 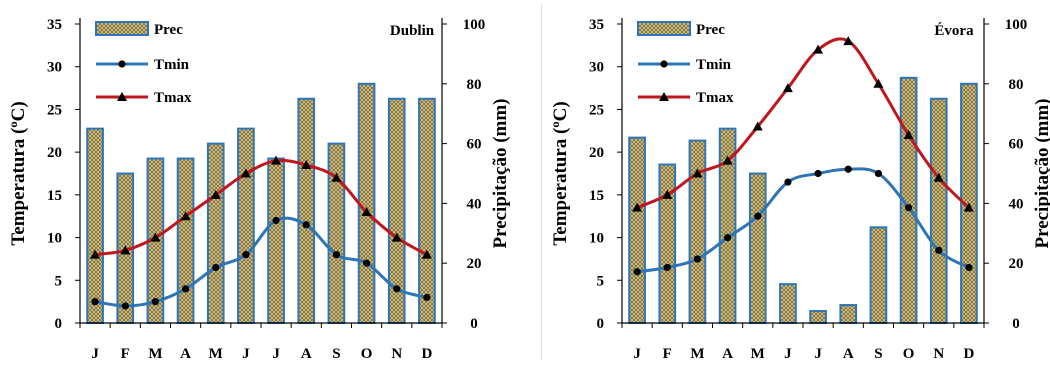 I want to click on month-label: N, so click(x=938, y=354).